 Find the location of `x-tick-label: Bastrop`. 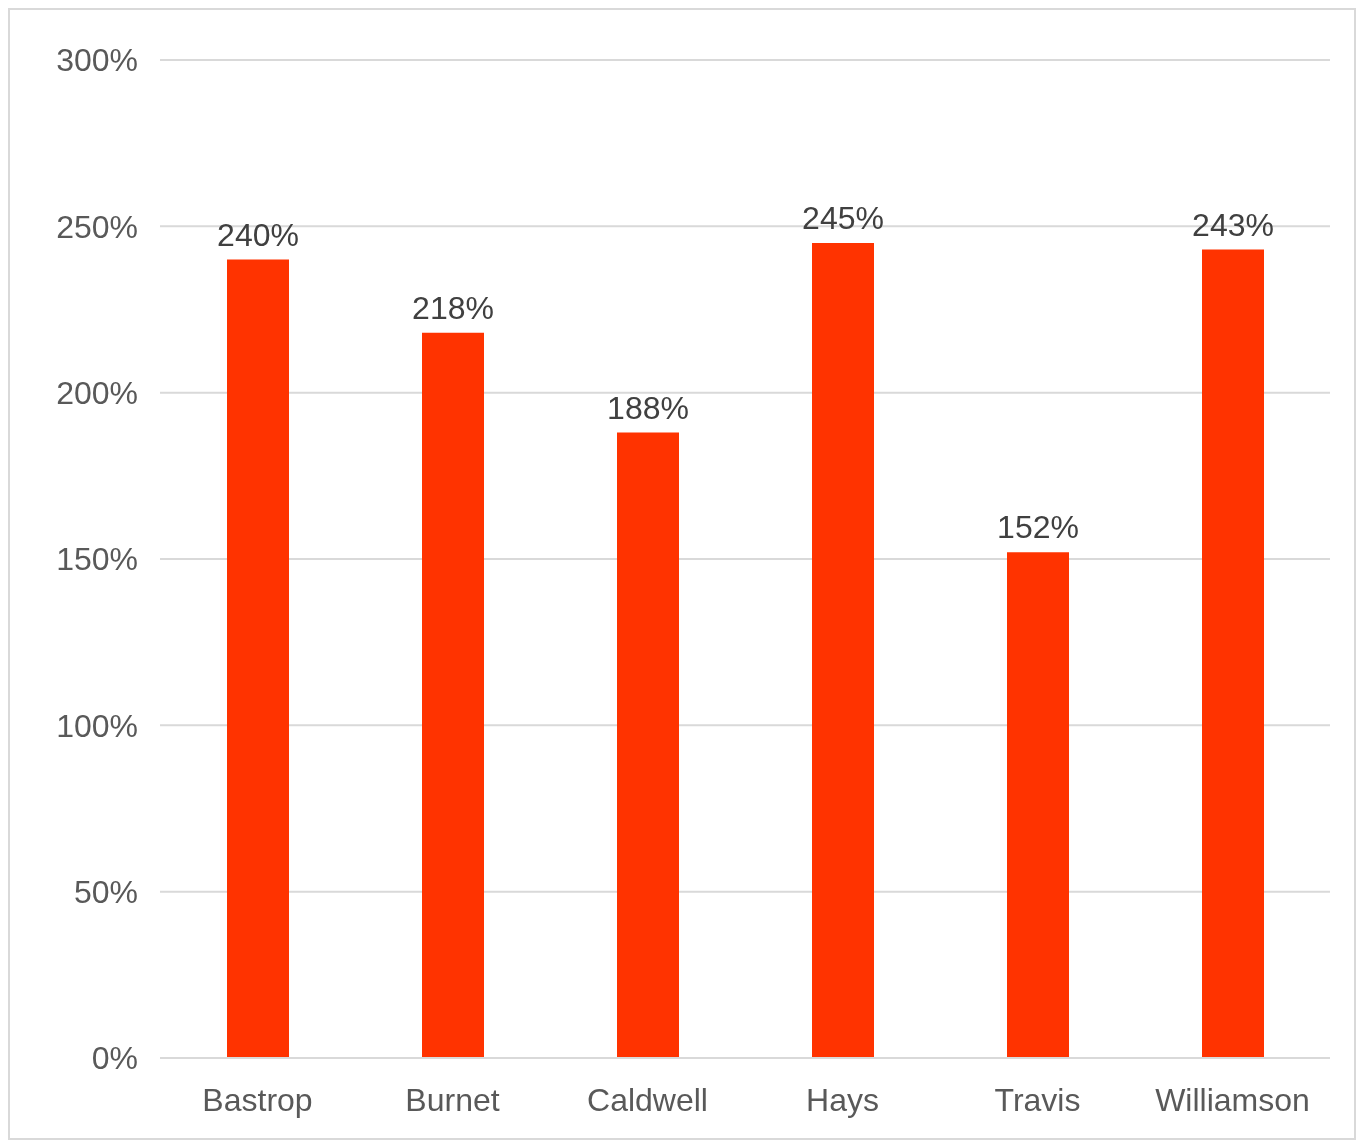

x-tick-label: Bastrop is located at coordinates (257, 1099).